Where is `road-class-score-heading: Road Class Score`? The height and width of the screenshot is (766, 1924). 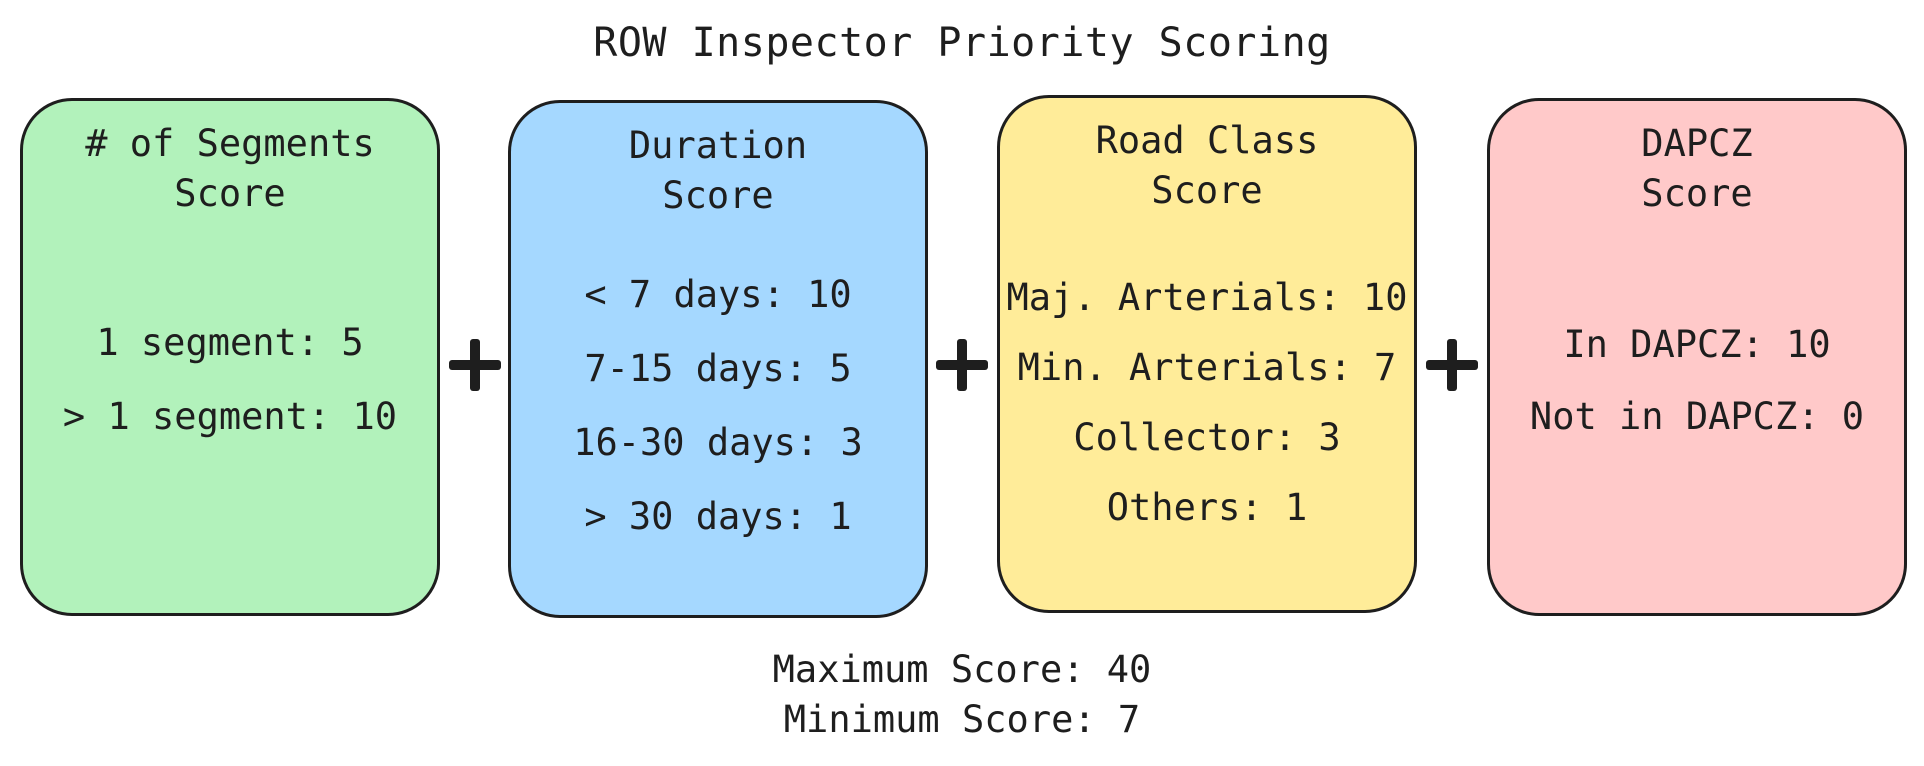 road-class-score-heading: Road Class Score is located at coordinates (1207, 165).